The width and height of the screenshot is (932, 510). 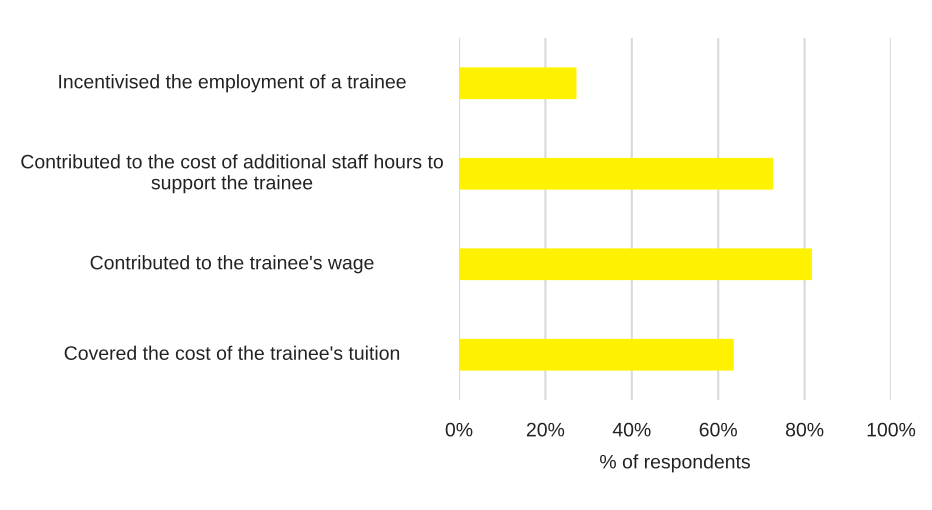 I want to click on x-tick-label: 100%, so click(x=892, y=429).